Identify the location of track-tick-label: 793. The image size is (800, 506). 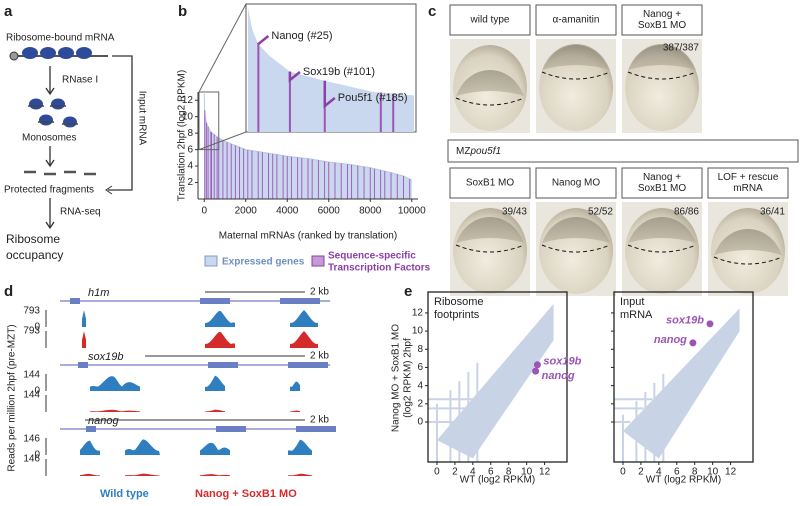
(31, 331).